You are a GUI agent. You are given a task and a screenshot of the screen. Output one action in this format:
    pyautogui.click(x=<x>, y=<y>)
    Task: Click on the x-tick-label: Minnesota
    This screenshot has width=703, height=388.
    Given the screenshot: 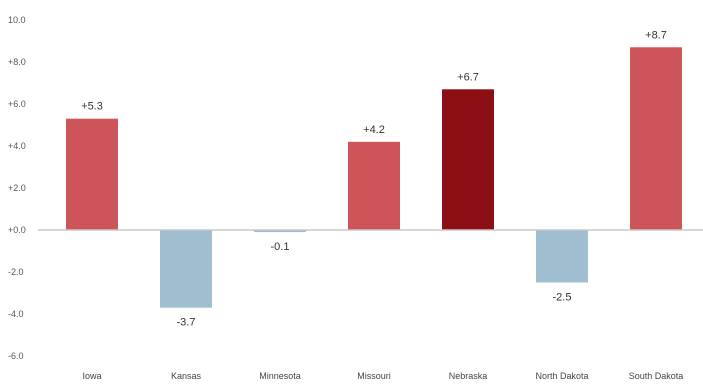 What is the action you would take?
    pyautogui.click(x=280, y=376)
    